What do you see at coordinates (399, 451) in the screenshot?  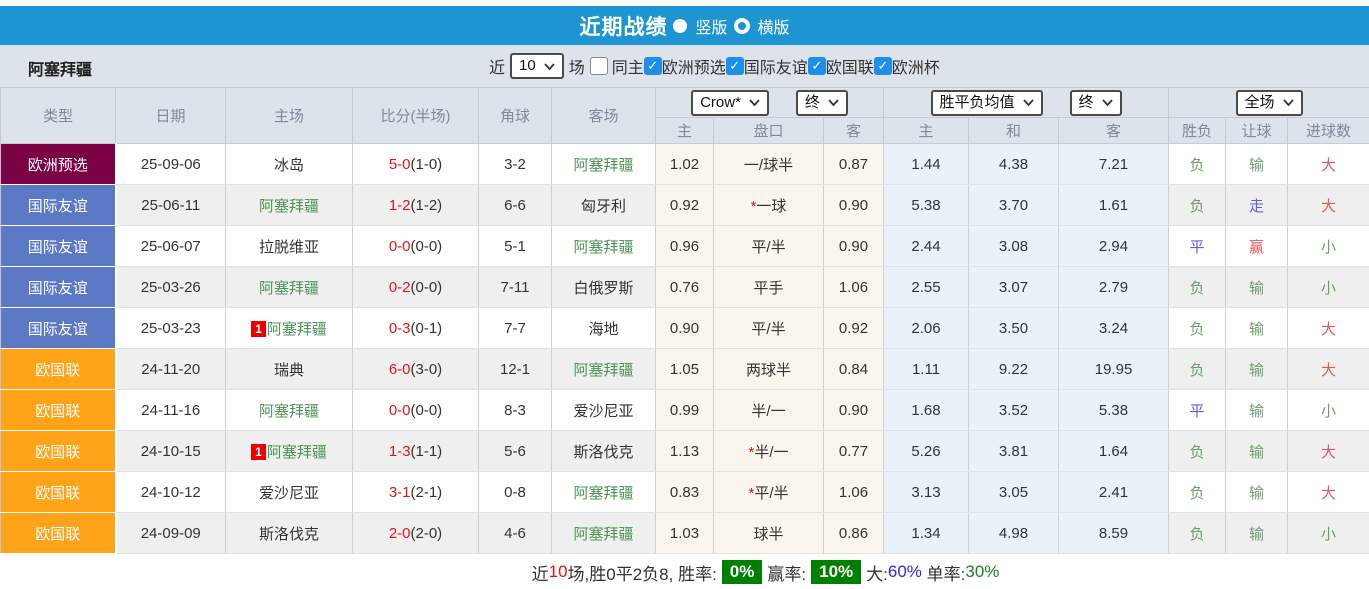 I see `full-time-score: 1-3` at bounding box center [399, 451].